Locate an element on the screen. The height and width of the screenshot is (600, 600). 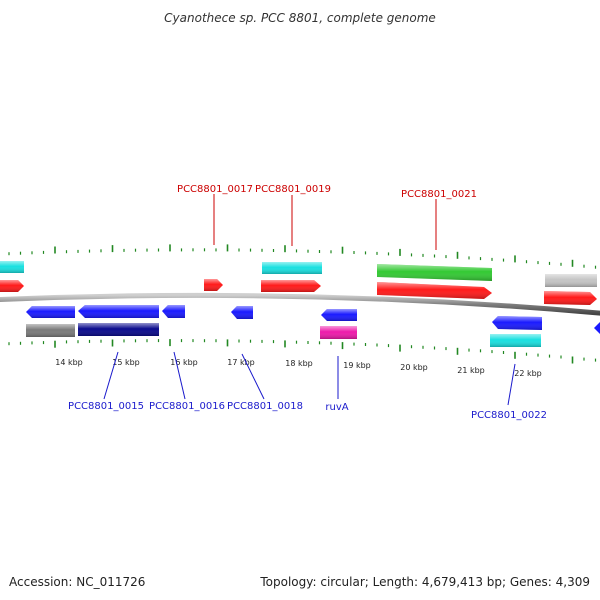
scale-label-21kbp: 21 kbp is located at coordinates (471, 370).